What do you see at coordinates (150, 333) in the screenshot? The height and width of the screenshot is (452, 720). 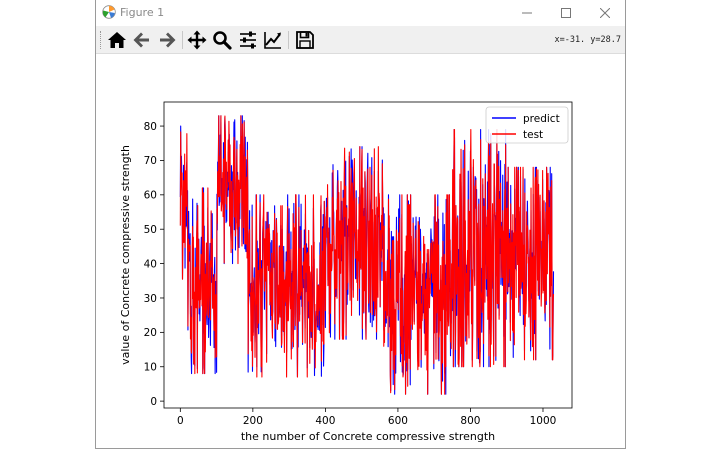 I see `y-tick-label: 20` at bounding box center [150, 333].